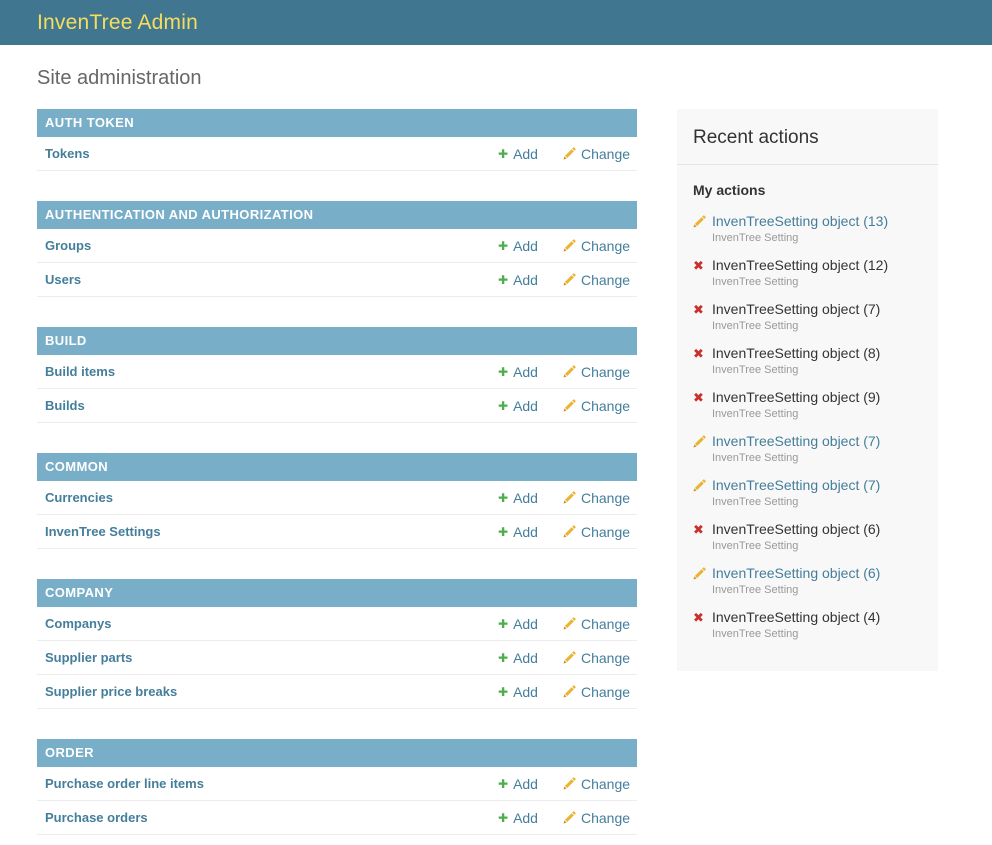 Image resolution: width=992 pixels, height=845 pixels. Describe the element at coordinates (67, 153) in the screenshot. I see `model-link: Tokens` at that location.